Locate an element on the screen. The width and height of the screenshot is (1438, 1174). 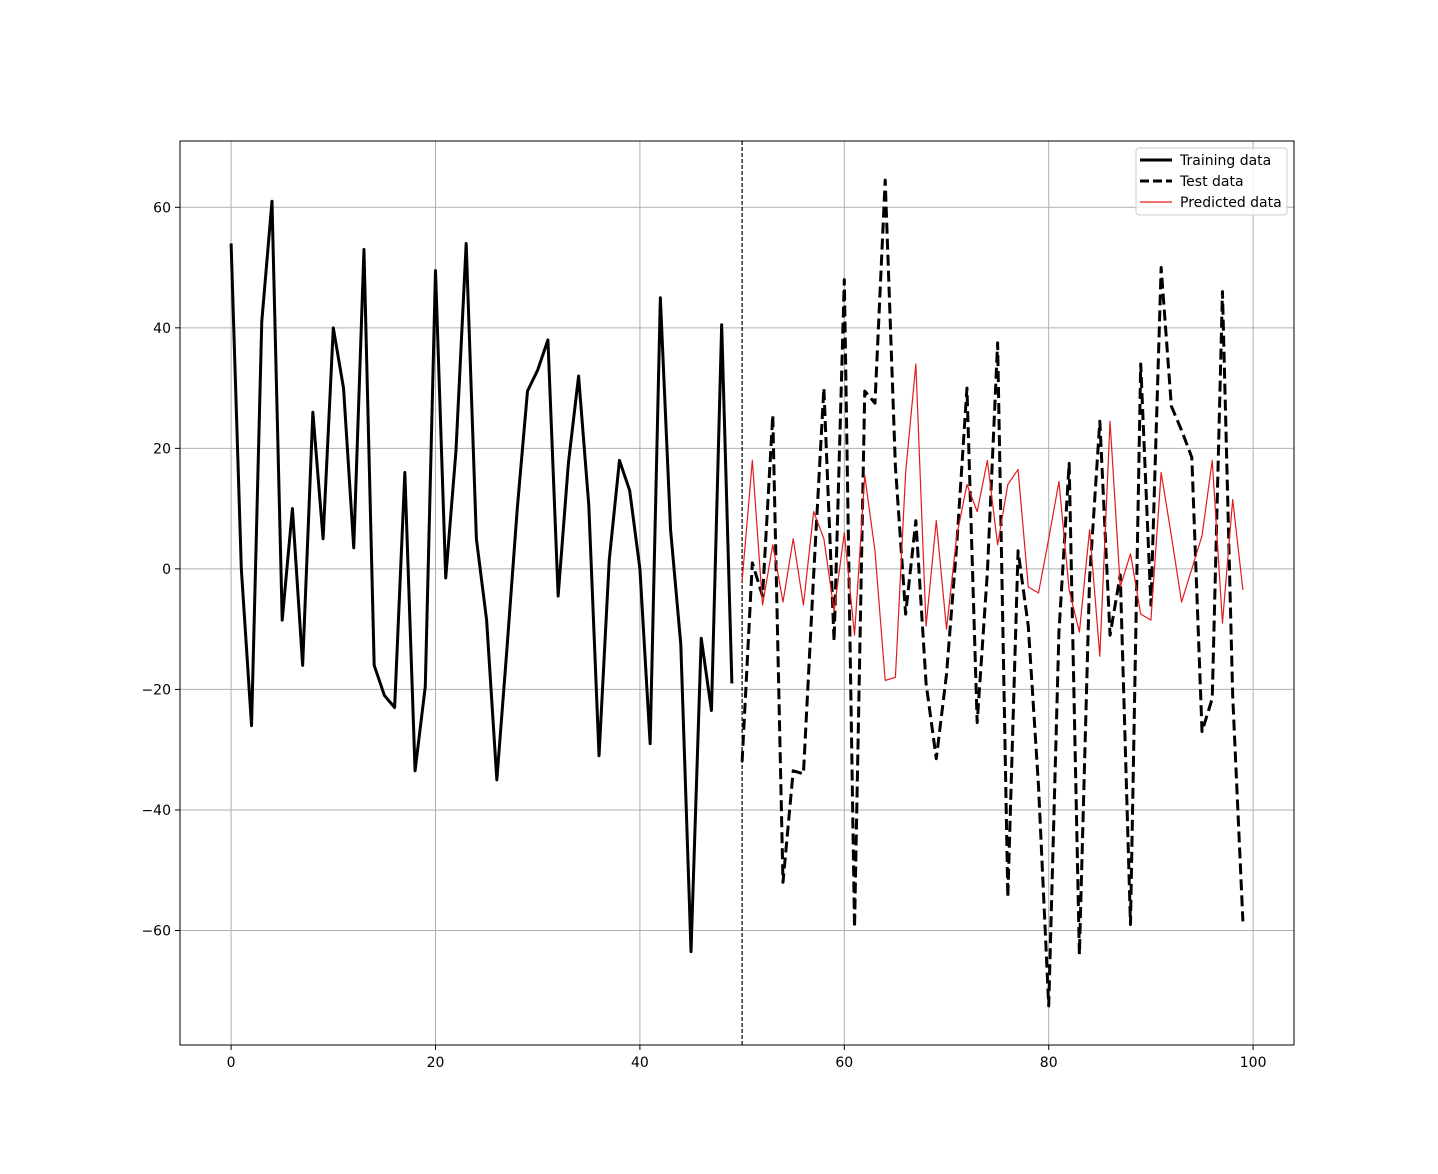
x-tick-label: 100 is located at coordinates (1253, 1063).